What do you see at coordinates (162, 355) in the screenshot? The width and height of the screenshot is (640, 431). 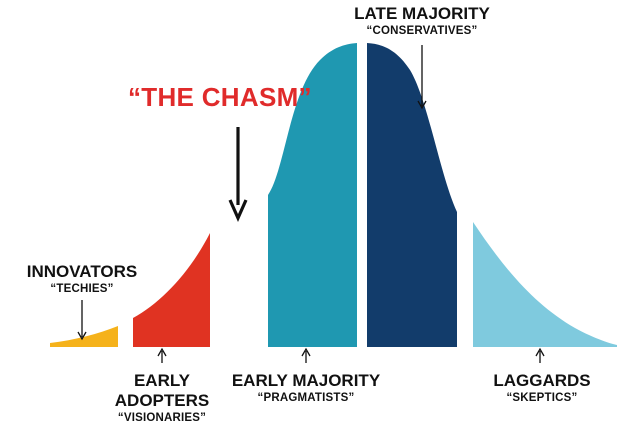 I see `early-adopters-arrow` at bounding box center [162, 355].